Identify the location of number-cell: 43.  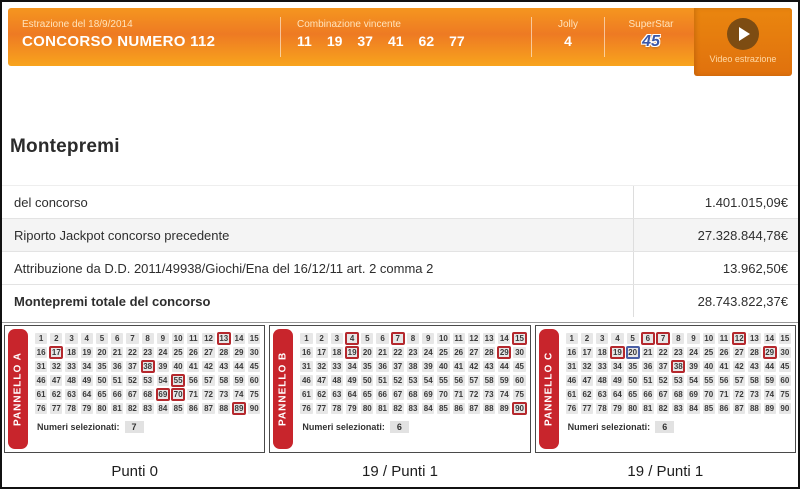
(754, 366).